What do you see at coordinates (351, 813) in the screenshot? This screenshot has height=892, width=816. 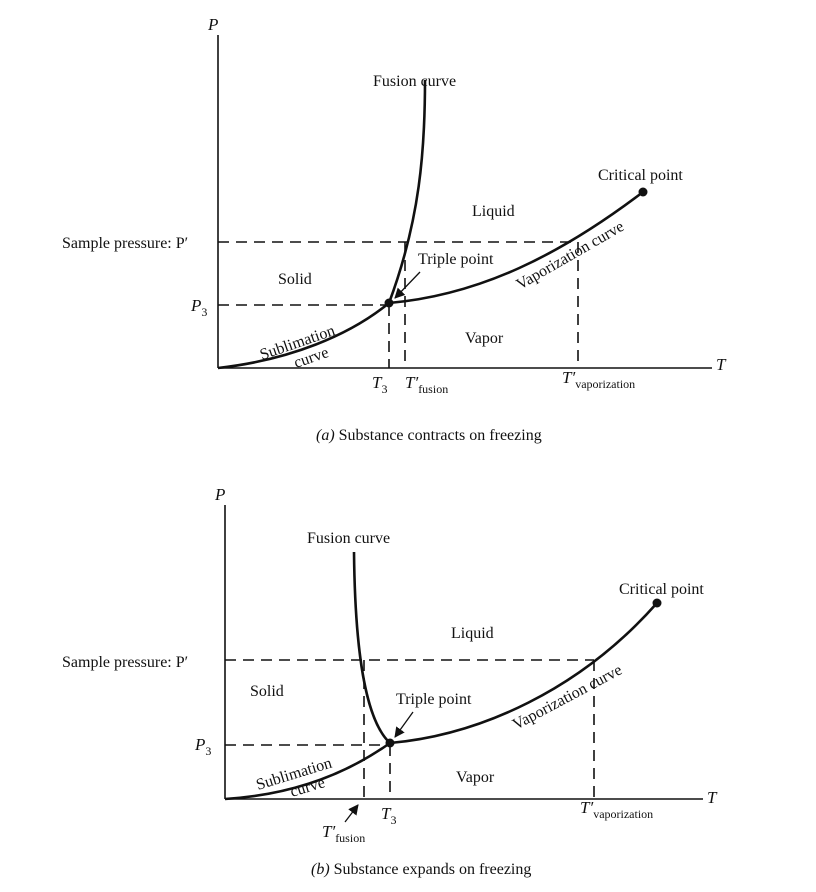 I see `tfusion-arrow` at bounding box center [351, 813].